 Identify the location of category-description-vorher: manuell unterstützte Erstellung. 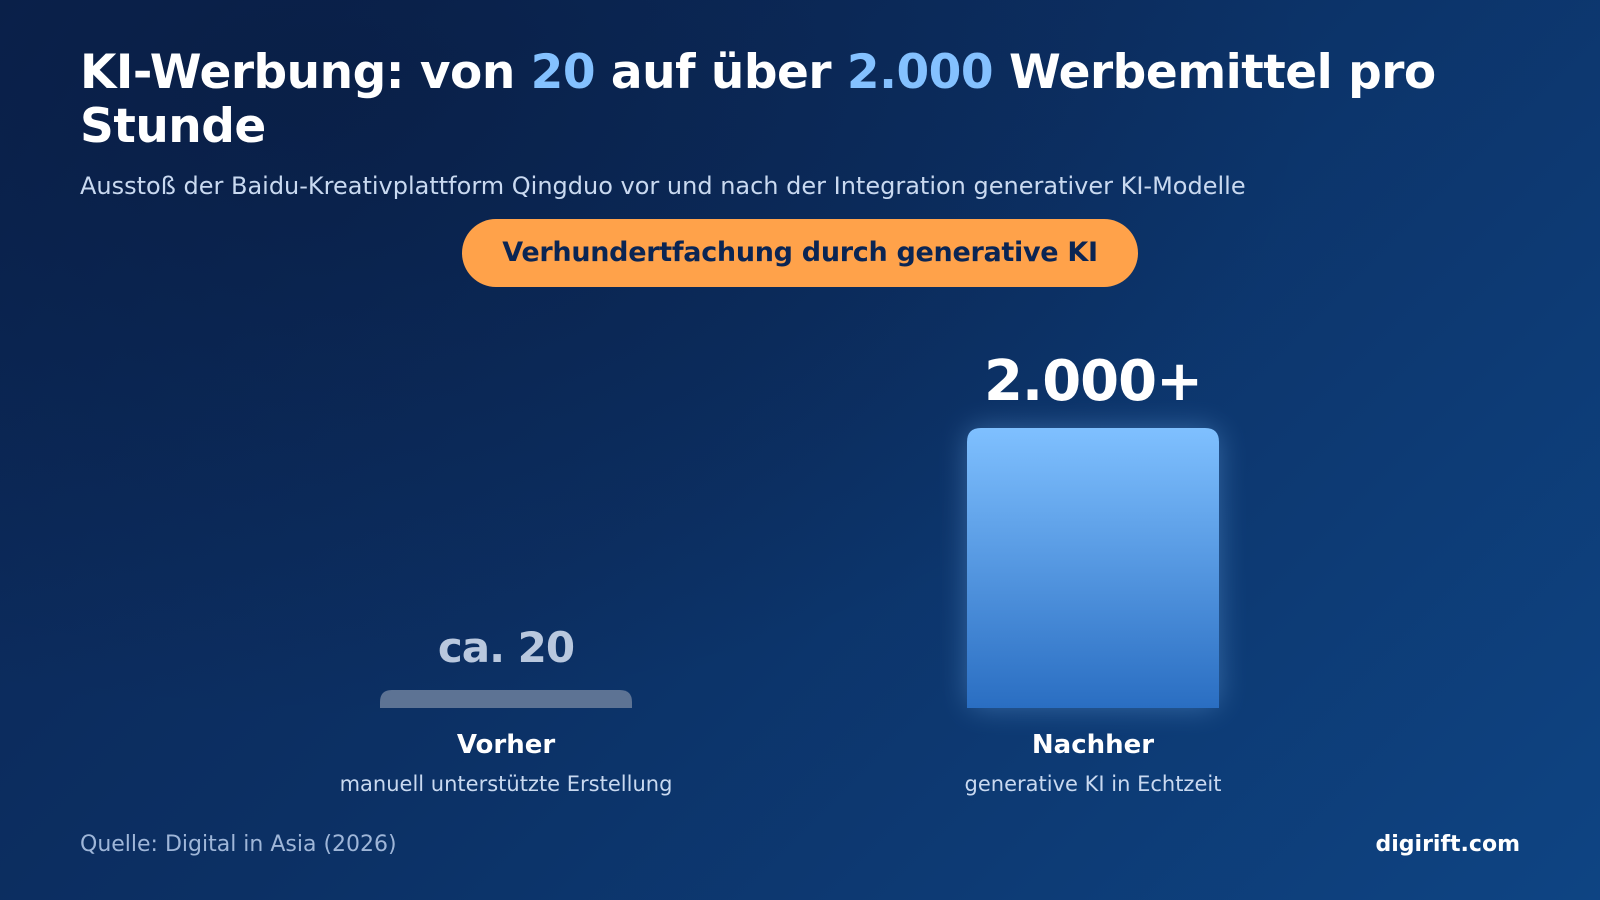
(506, 784).